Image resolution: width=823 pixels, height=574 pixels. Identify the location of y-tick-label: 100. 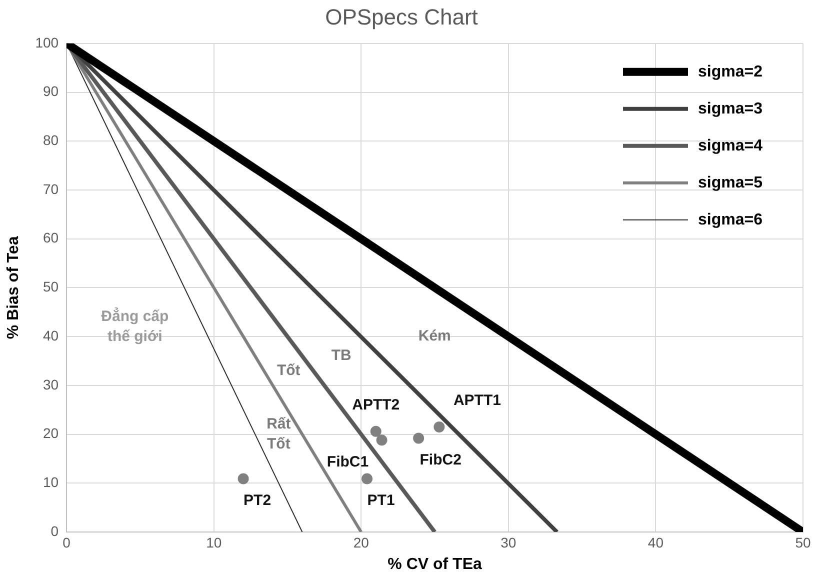
(47, 42).